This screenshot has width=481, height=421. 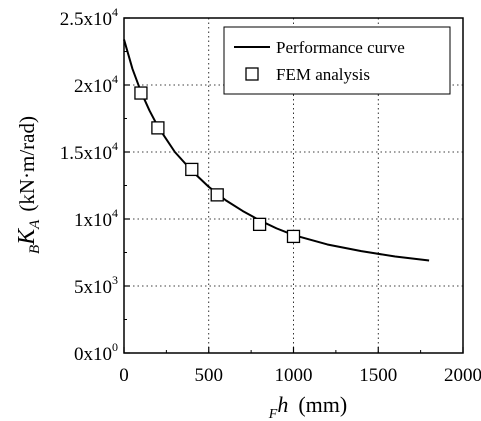 I want to click on y-tick-label: 1.5x10⁴, so click(x=89, y=151).